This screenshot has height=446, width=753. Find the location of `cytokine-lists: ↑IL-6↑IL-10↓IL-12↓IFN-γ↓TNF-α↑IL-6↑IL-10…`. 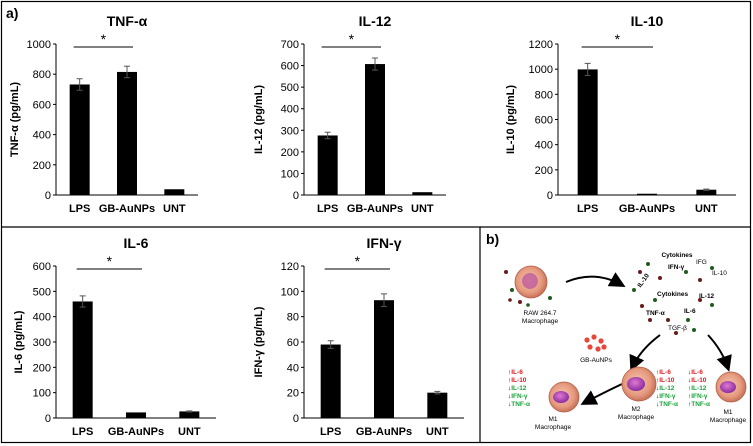

cytokine-lists: ↑IL-6↑IL-10↓IL-12↓IFN-γ↓TNF-α↑IL-6↑IL-10… is located at coordinates (609, 388).